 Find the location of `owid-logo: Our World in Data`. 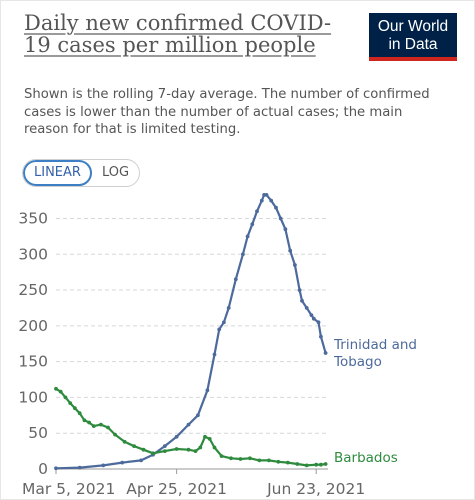

owid-logo: Our World in Data is located at coordinates (413, 37).